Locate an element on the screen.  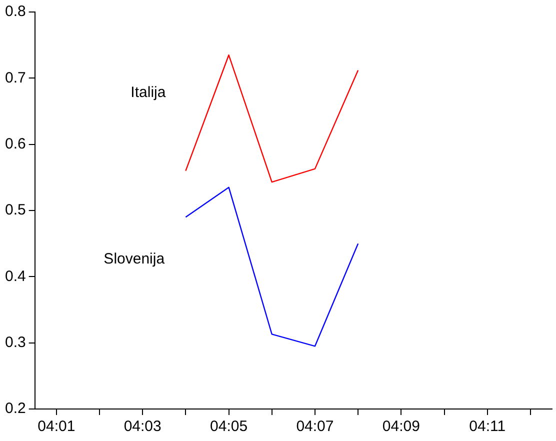
y-tick-label: 0.3 is located at coordinates (15, 342).